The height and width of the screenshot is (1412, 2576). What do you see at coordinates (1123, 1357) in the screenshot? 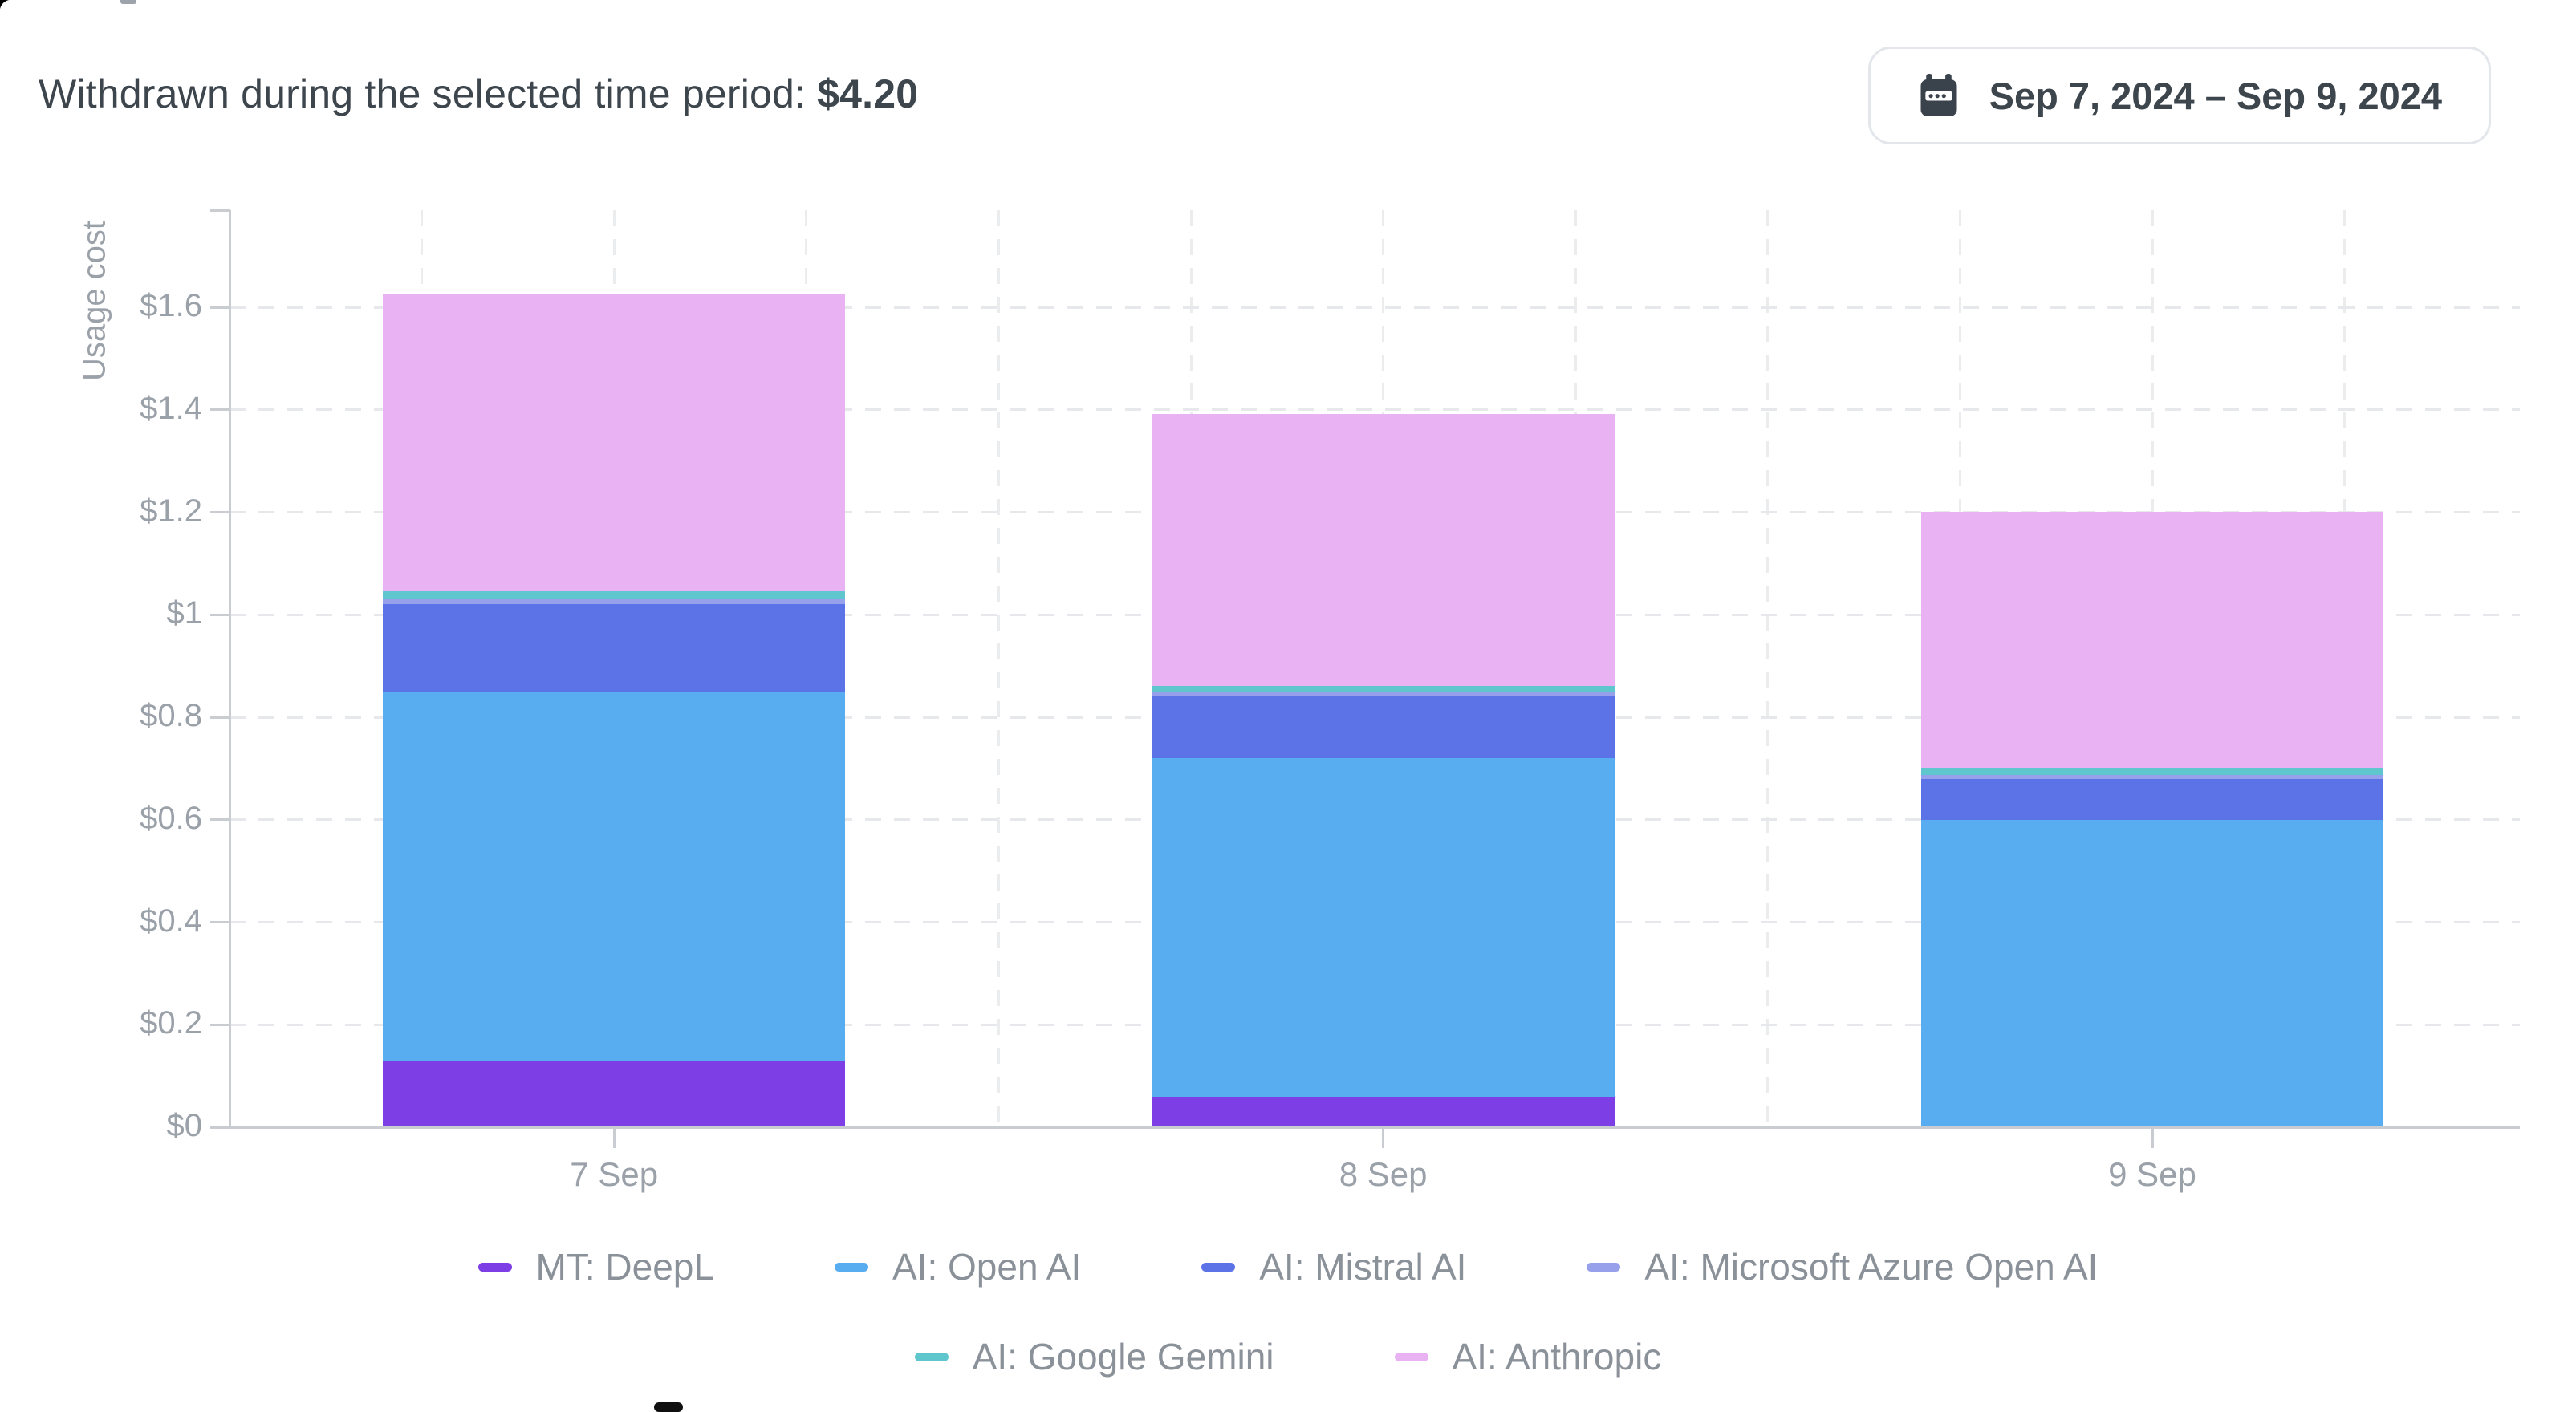
I see `legend-label: AI: Google Gemini` at bounding box center [1123, 1357].